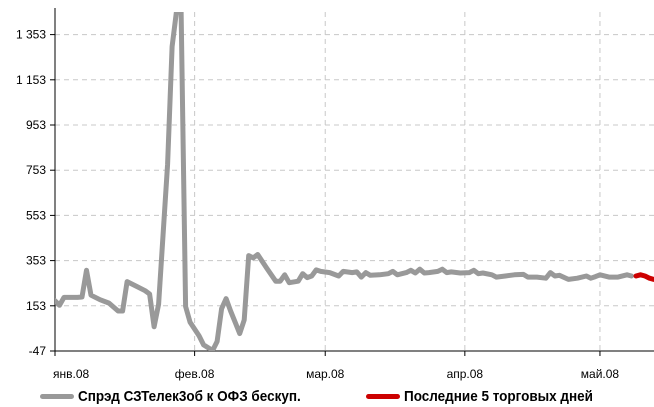 The image size is (654, 407). I want to click on y-tick-label: 953, so click(36, 125).